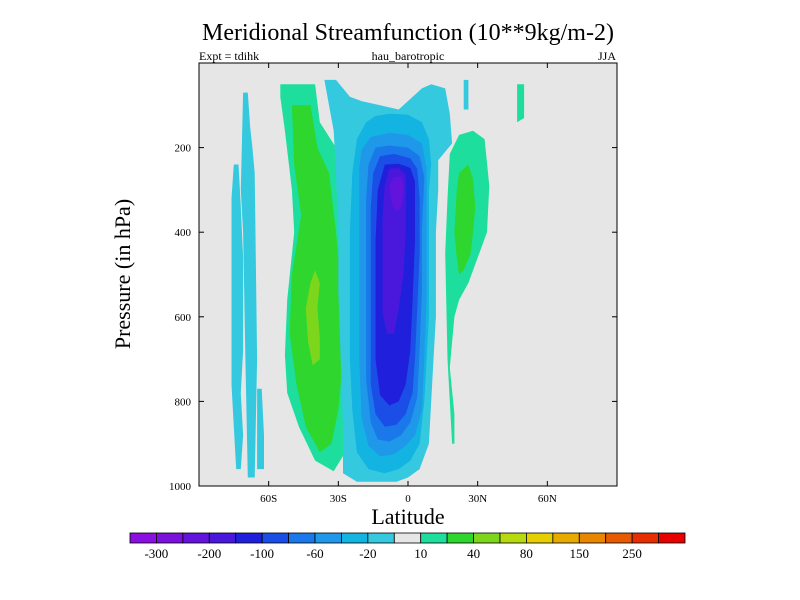 This screenshot has height=600, width=800. Describe the element at coordinates (408, 33) in the screenshot. I see `chart-title: Meridional Streamfunction (10**9kg/m-2)` at that location.